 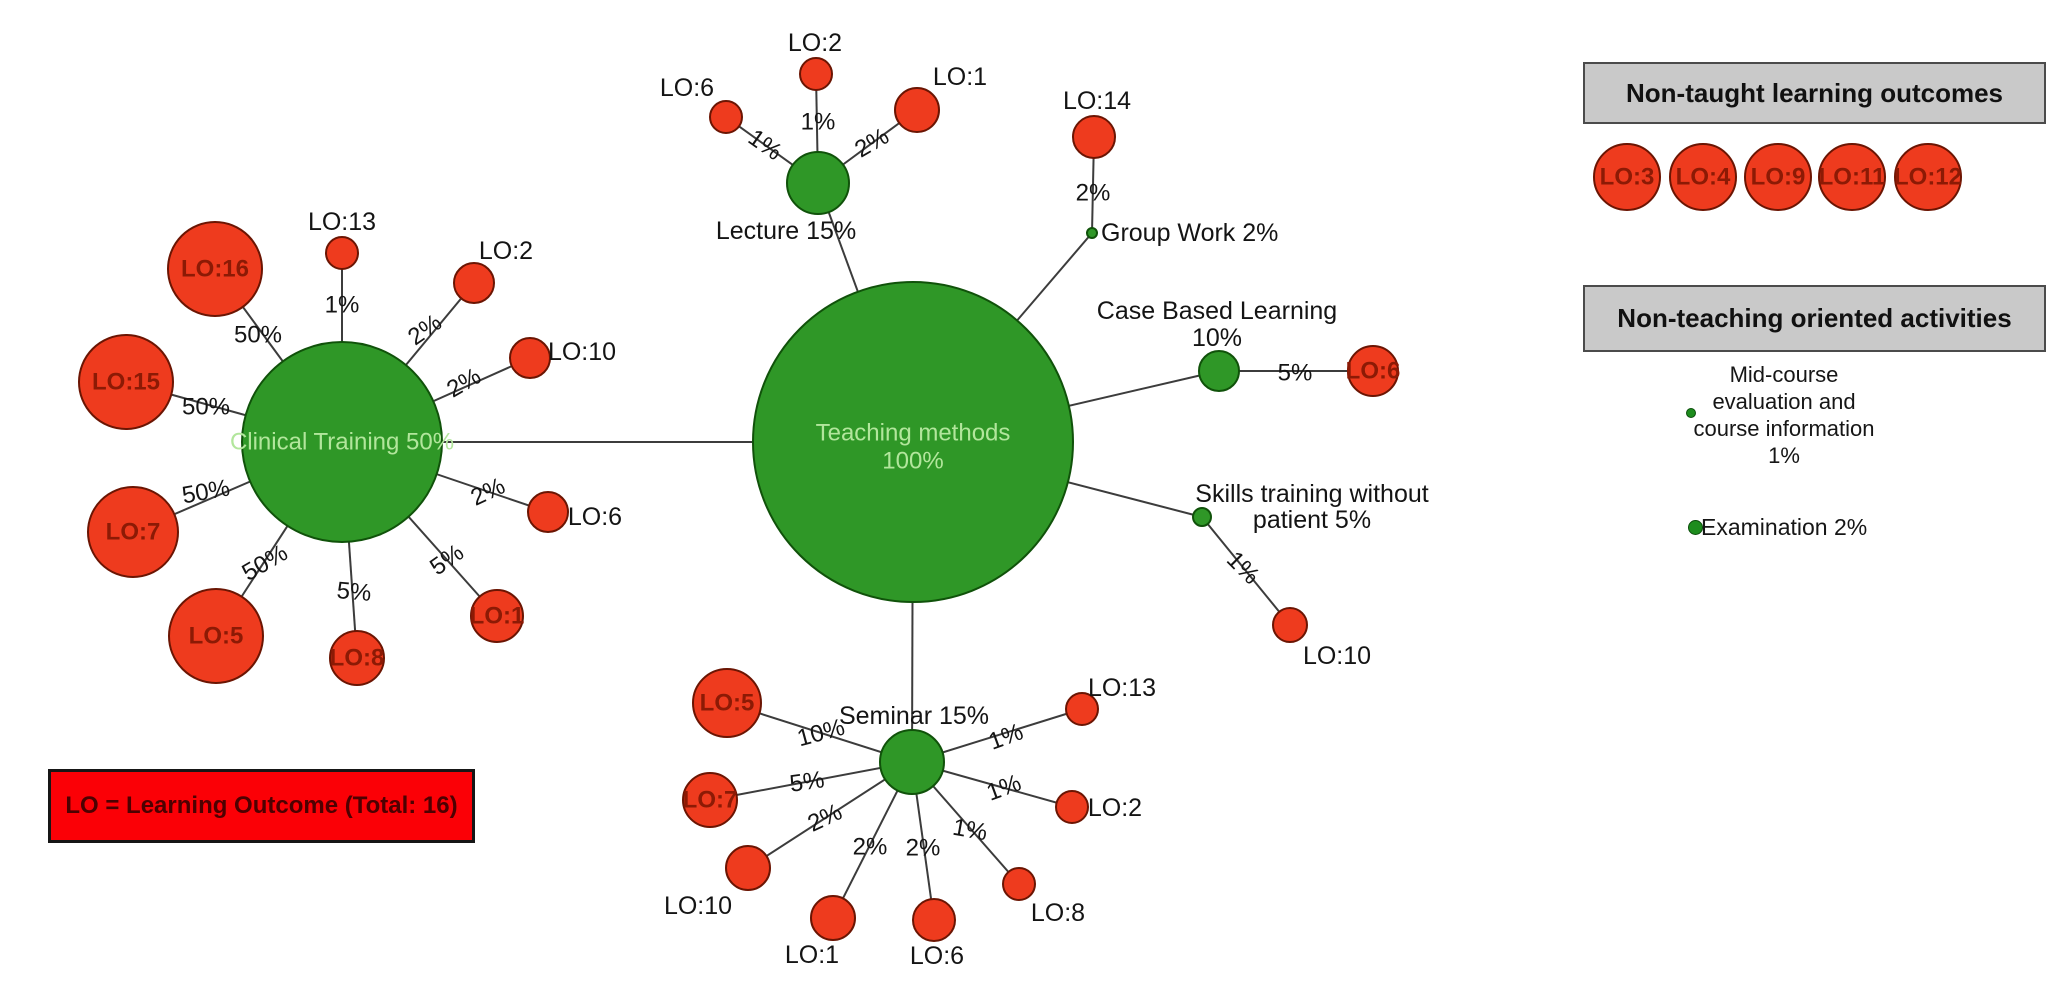 What do you see at coordinates (1217, 311) in the screenshot?
I see `label-casebased: Case Based Learning` at bounding box center [1217, 311].